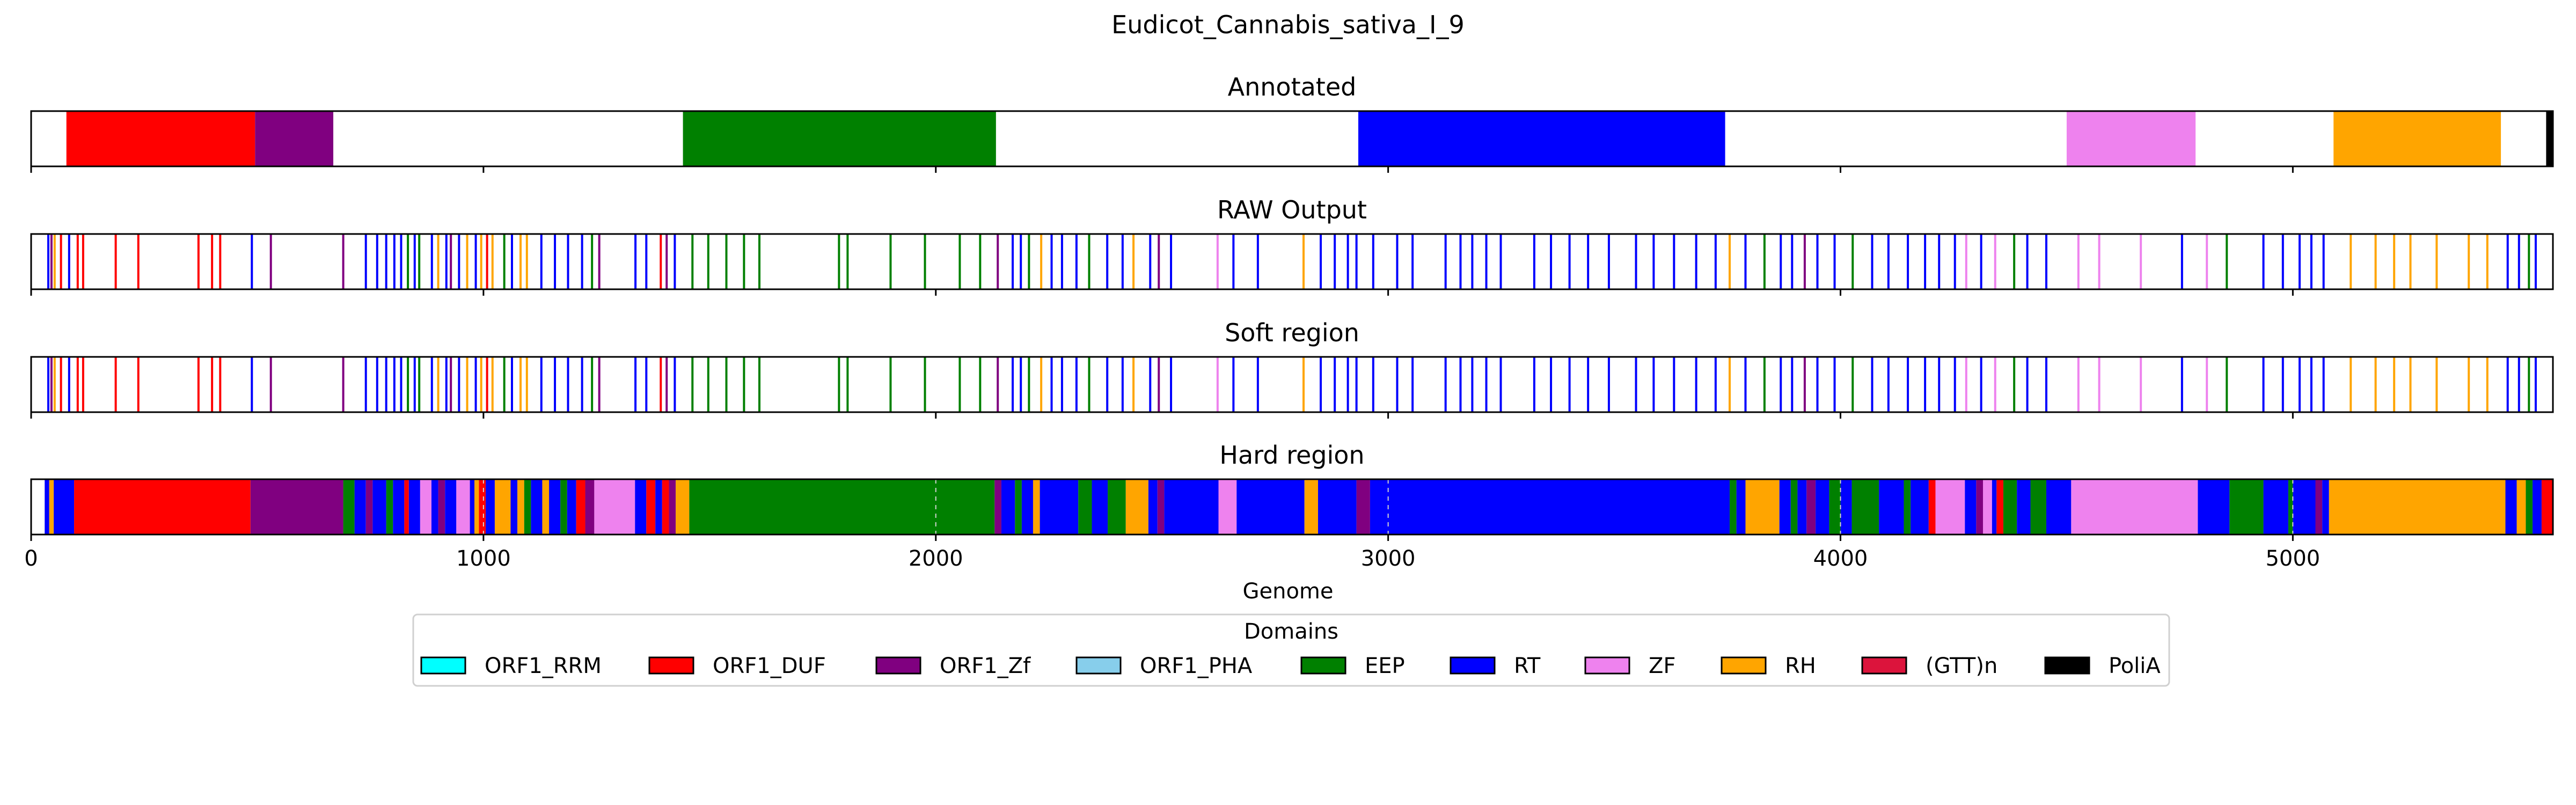 Image resolution: width=2576 pixels, height=805 pixels. What do you see at coordinates (483, 558) in the screenshot?
I see `x-tick-label: 1000` at bounding box center [483, 558].